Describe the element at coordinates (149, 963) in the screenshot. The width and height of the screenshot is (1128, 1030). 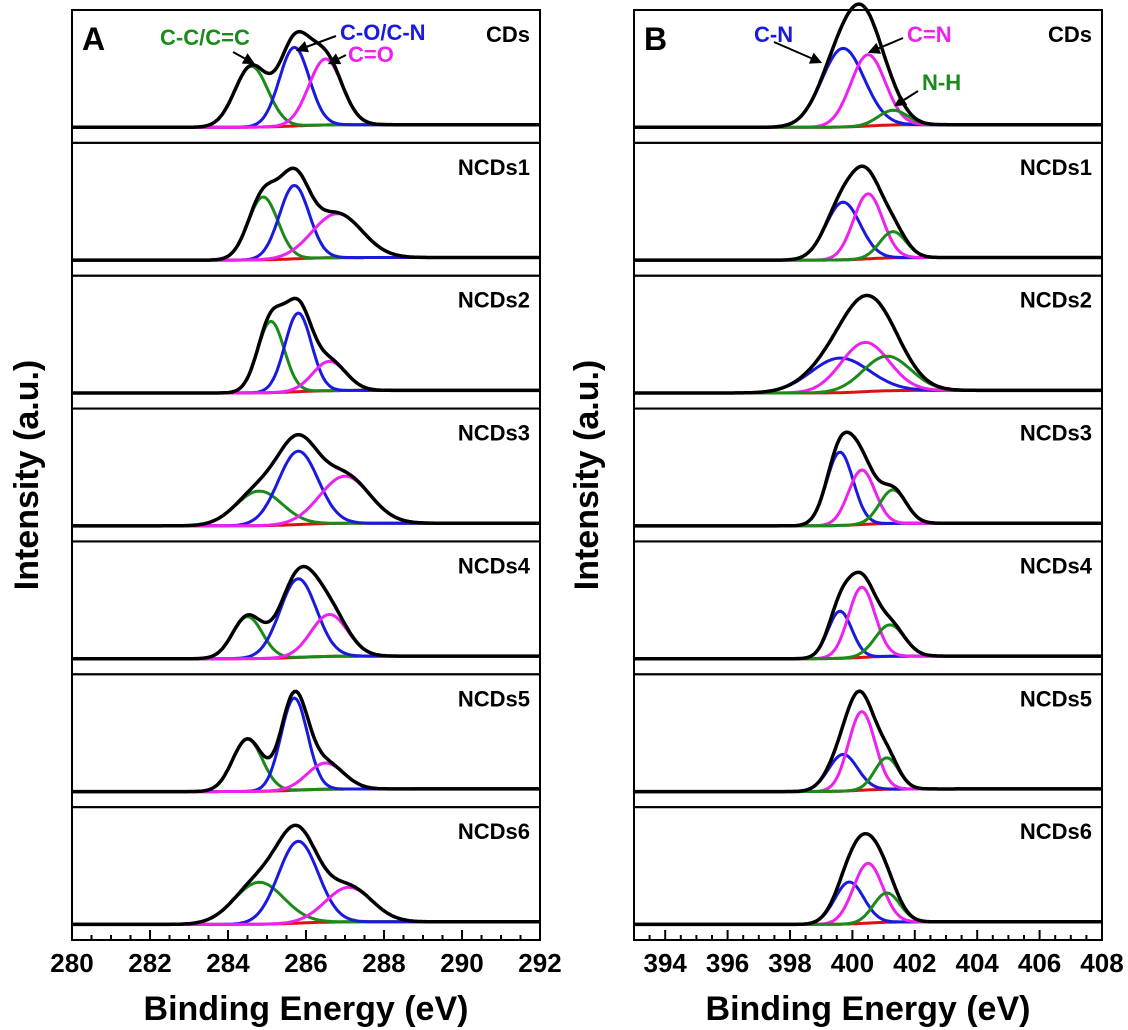
I see `x-tick-label: 282` at that location.